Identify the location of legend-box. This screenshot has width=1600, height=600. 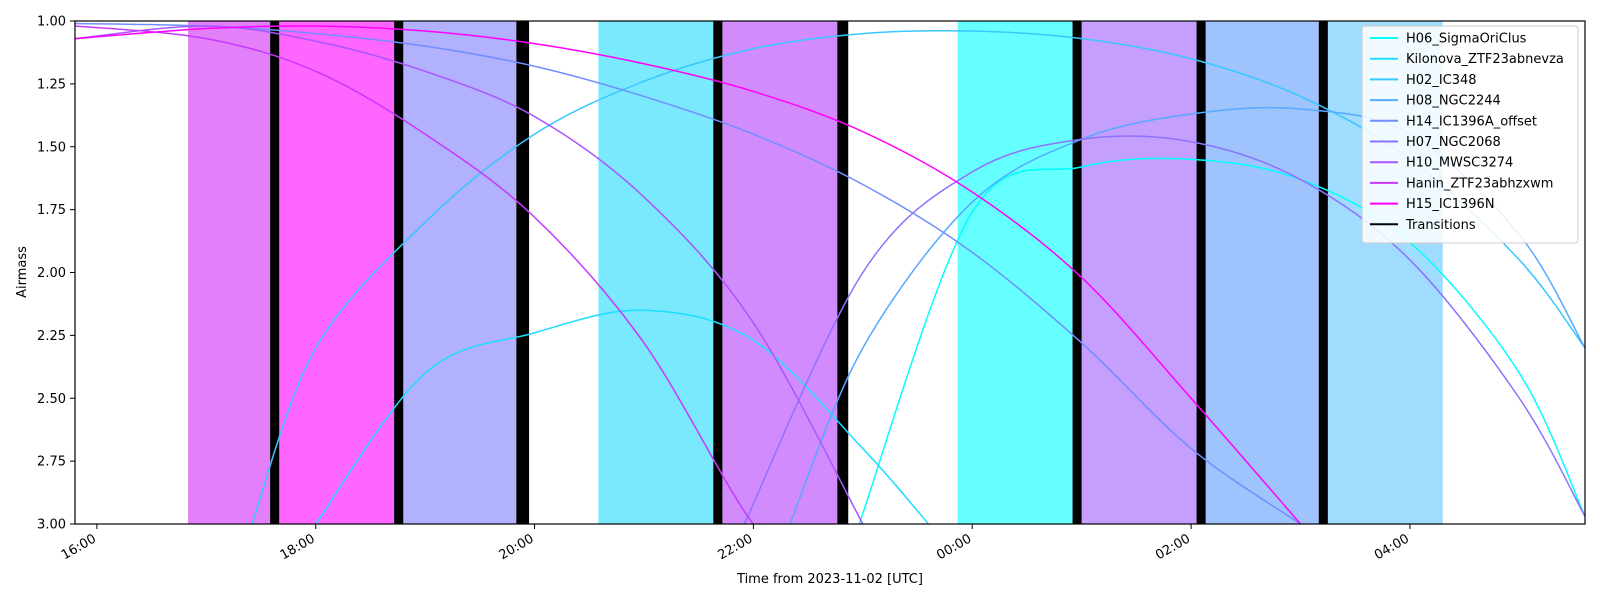
(1470, 134).